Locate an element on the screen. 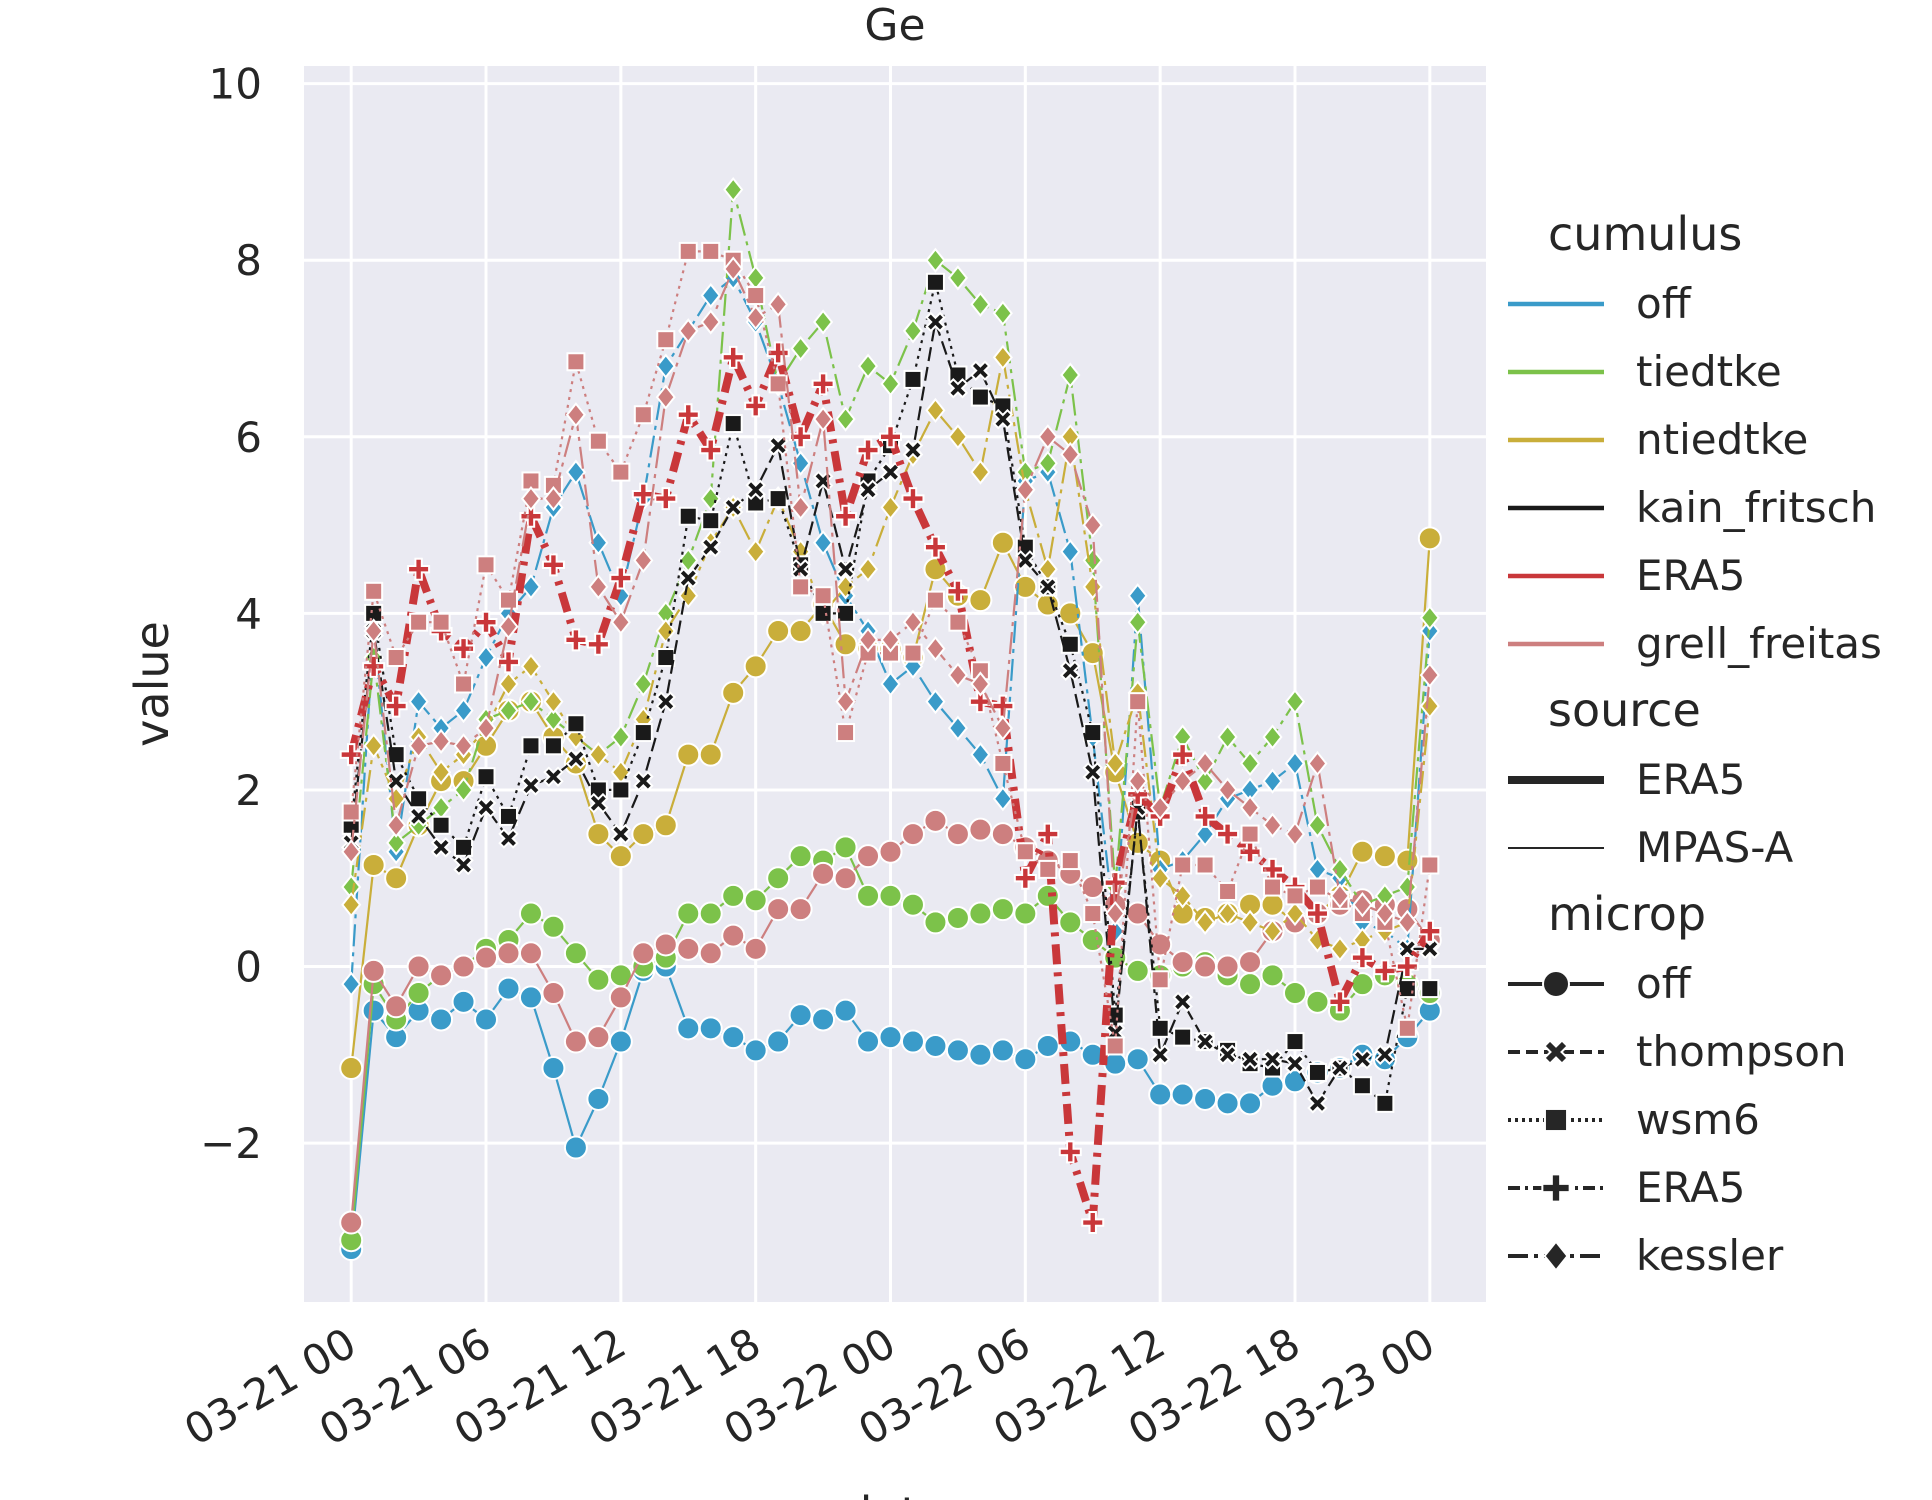  x-axis-label: date is located at coordinates (895, 1493).